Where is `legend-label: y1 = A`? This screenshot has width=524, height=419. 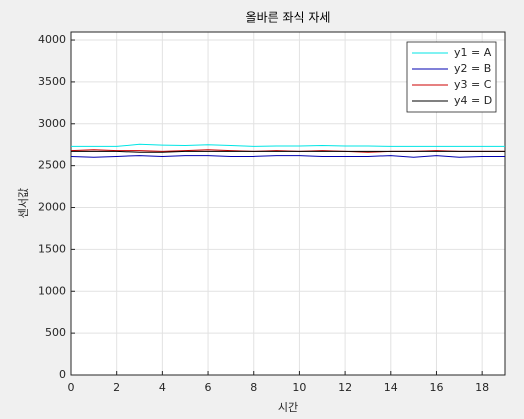 legend-label: y1 = A is located at coordinates (473, 52).